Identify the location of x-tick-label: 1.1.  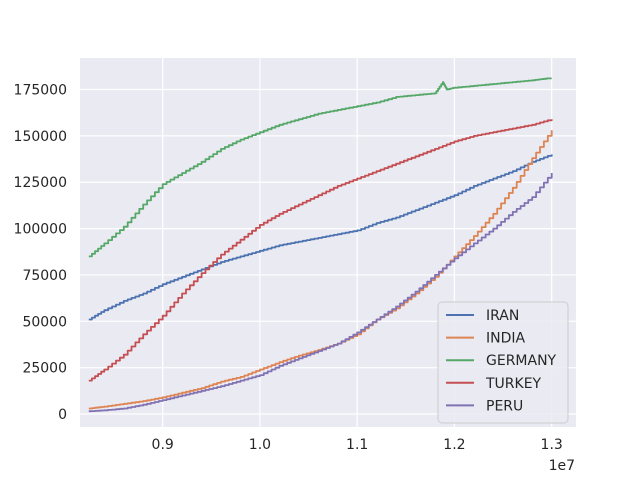
(357, 445).